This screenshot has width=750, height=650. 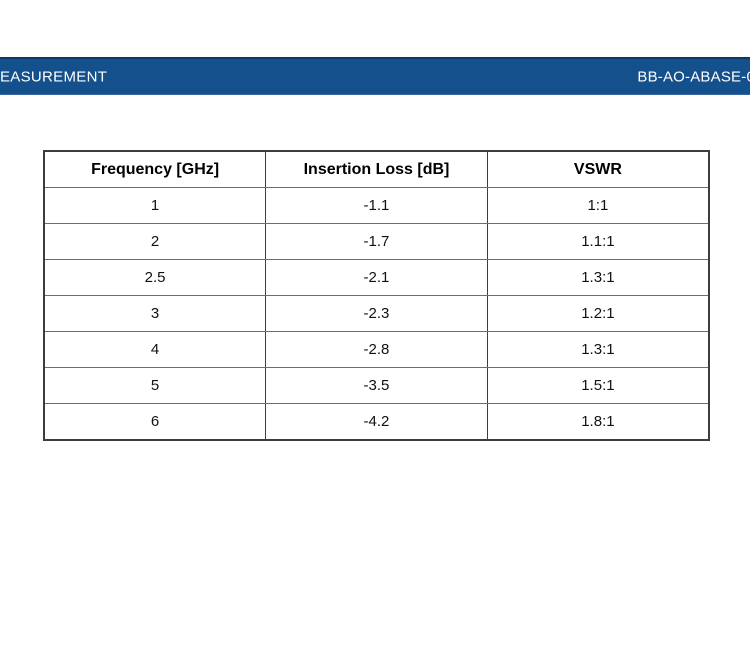 I want to click on table-cell: -1.1, so click(x=376, y=205).